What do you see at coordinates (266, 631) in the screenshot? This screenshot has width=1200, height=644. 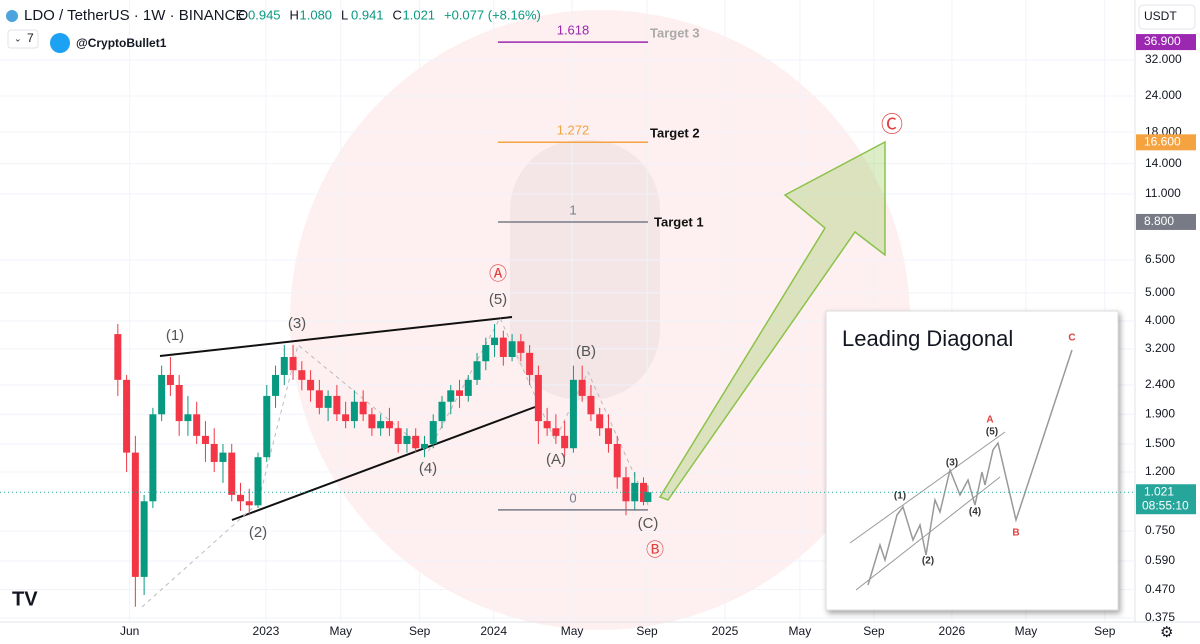 I see `x-tick-label: 2023` at bounding box center [266, 631].